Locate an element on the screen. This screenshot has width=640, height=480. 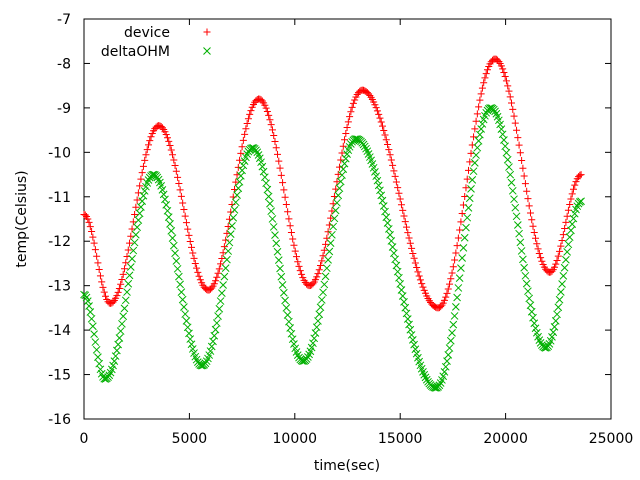
x-tick-label: 20000 is located at coordinates (505, 439).